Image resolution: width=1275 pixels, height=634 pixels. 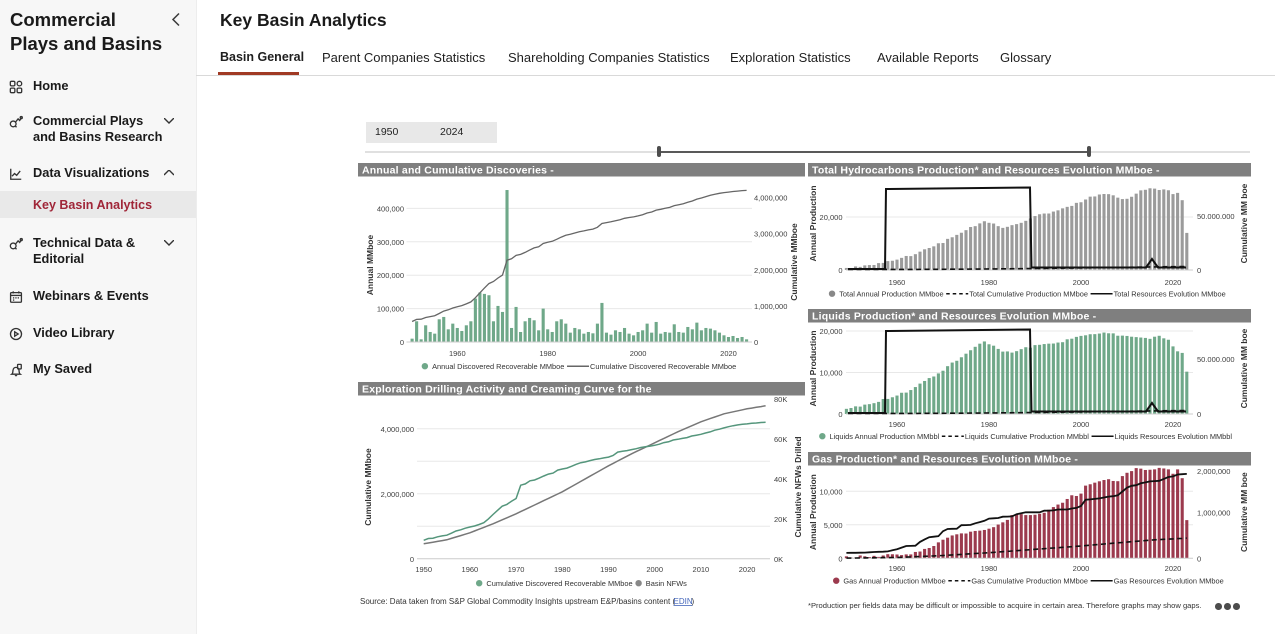 What do you see at coordinates (780, 399) in the screenshot?
I see `svg-text: 80K` at bounding box center [780, 399].